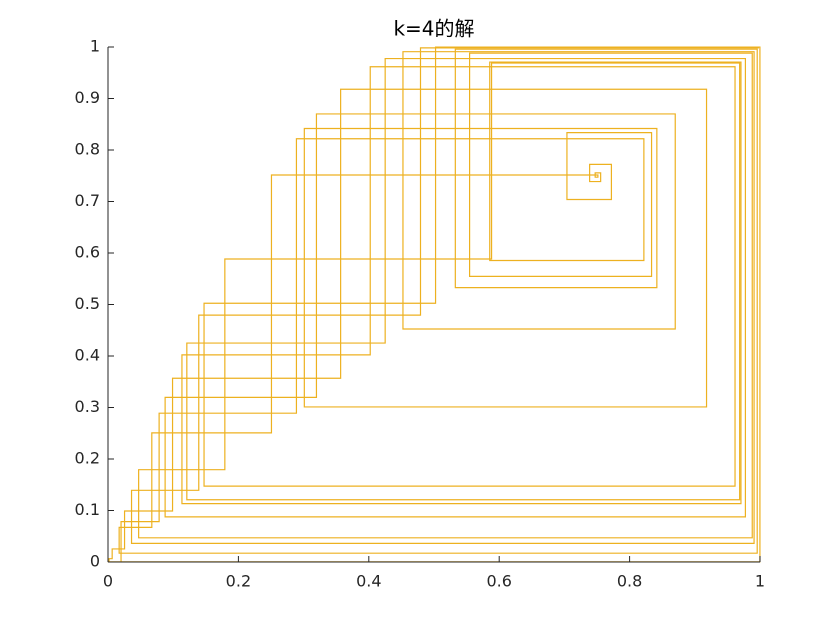 The height and width of the screenshot is (630, 840). I want to click on x-tick-label: 0.4, so click(368, 581).